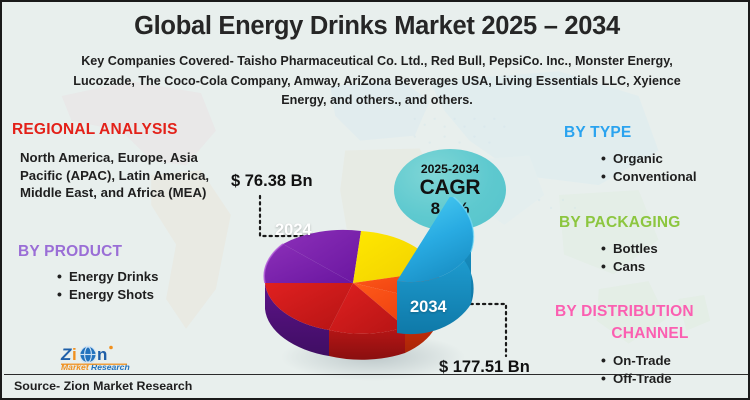 Image resolution: width=750 pixels, height=400 pixels. Describe the element at coordinates (629, 266) in the screenshot. I see `list-item: Cans` at that location.